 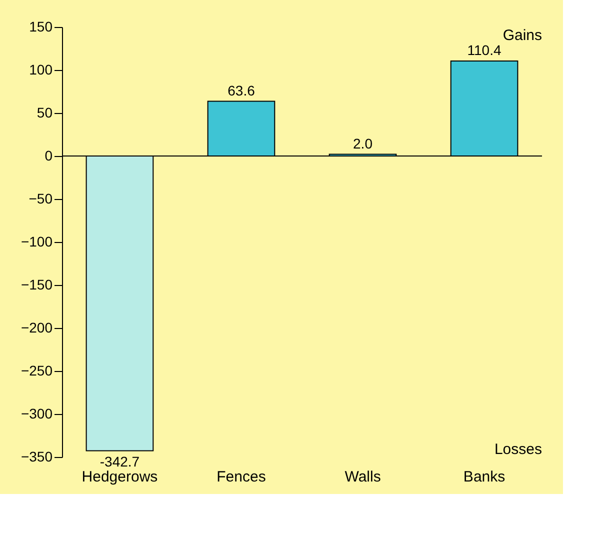 I want to click on data-label: 63.6, so click(x=242, y=90).